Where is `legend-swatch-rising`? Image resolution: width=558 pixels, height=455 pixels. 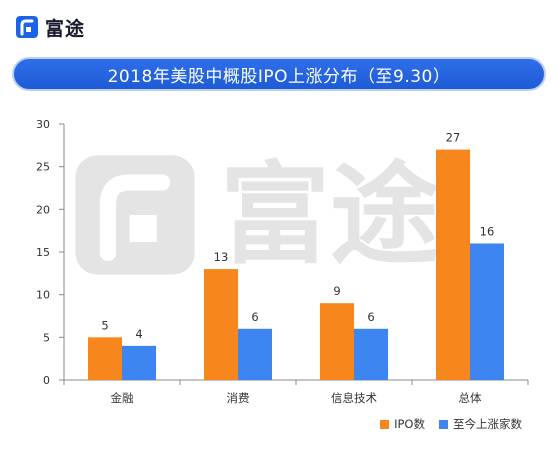 legend-swatch-rising is located at coordinates (443, 424).